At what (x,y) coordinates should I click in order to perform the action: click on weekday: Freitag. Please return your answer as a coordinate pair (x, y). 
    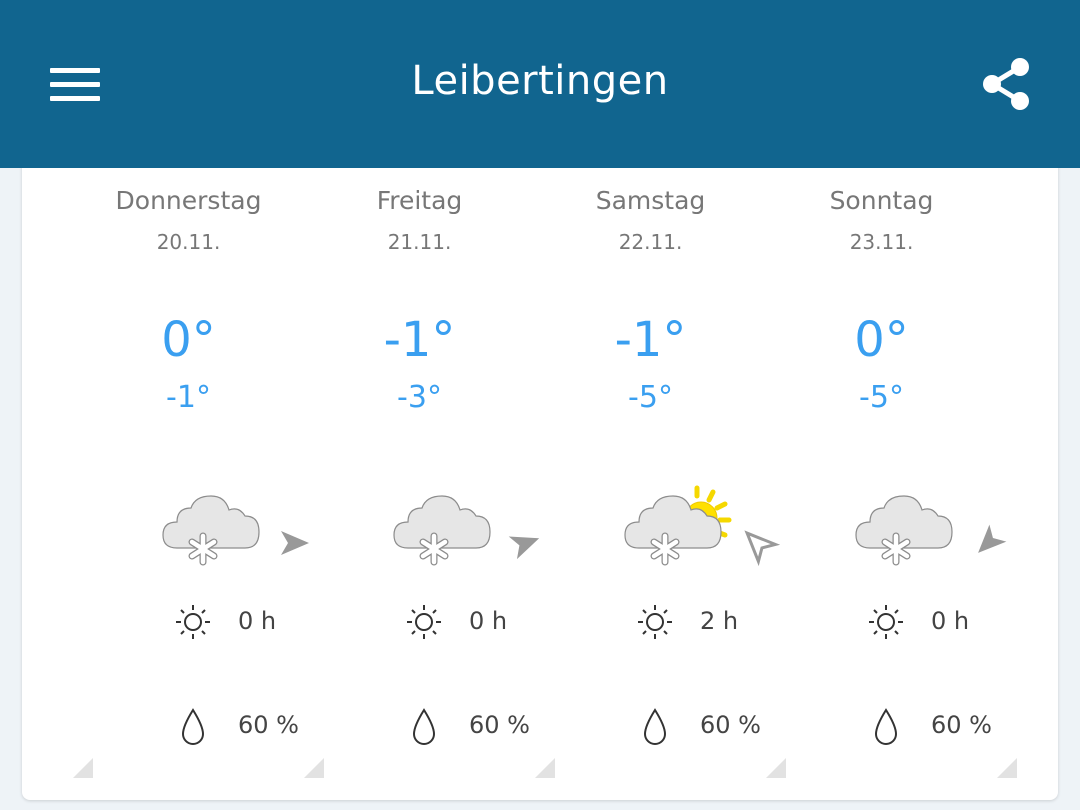
    Looking at the image, I should click on (419, 200).